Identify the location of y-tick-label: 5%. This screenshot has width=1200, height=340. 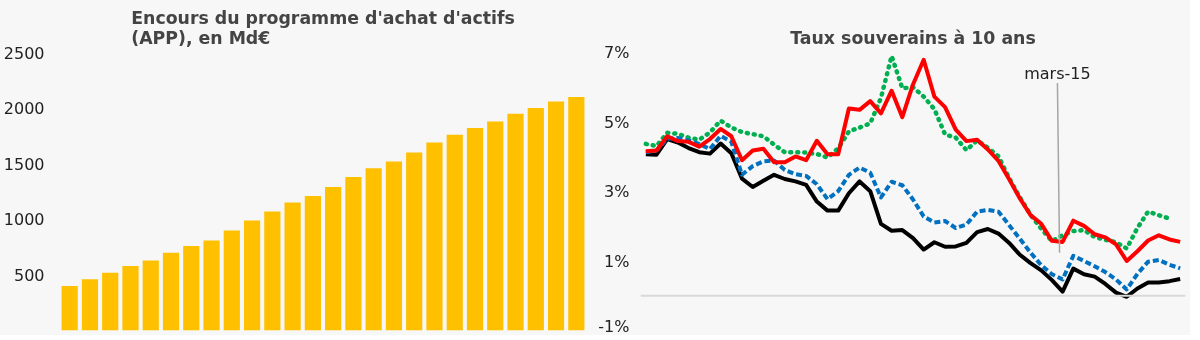
(617, 122).